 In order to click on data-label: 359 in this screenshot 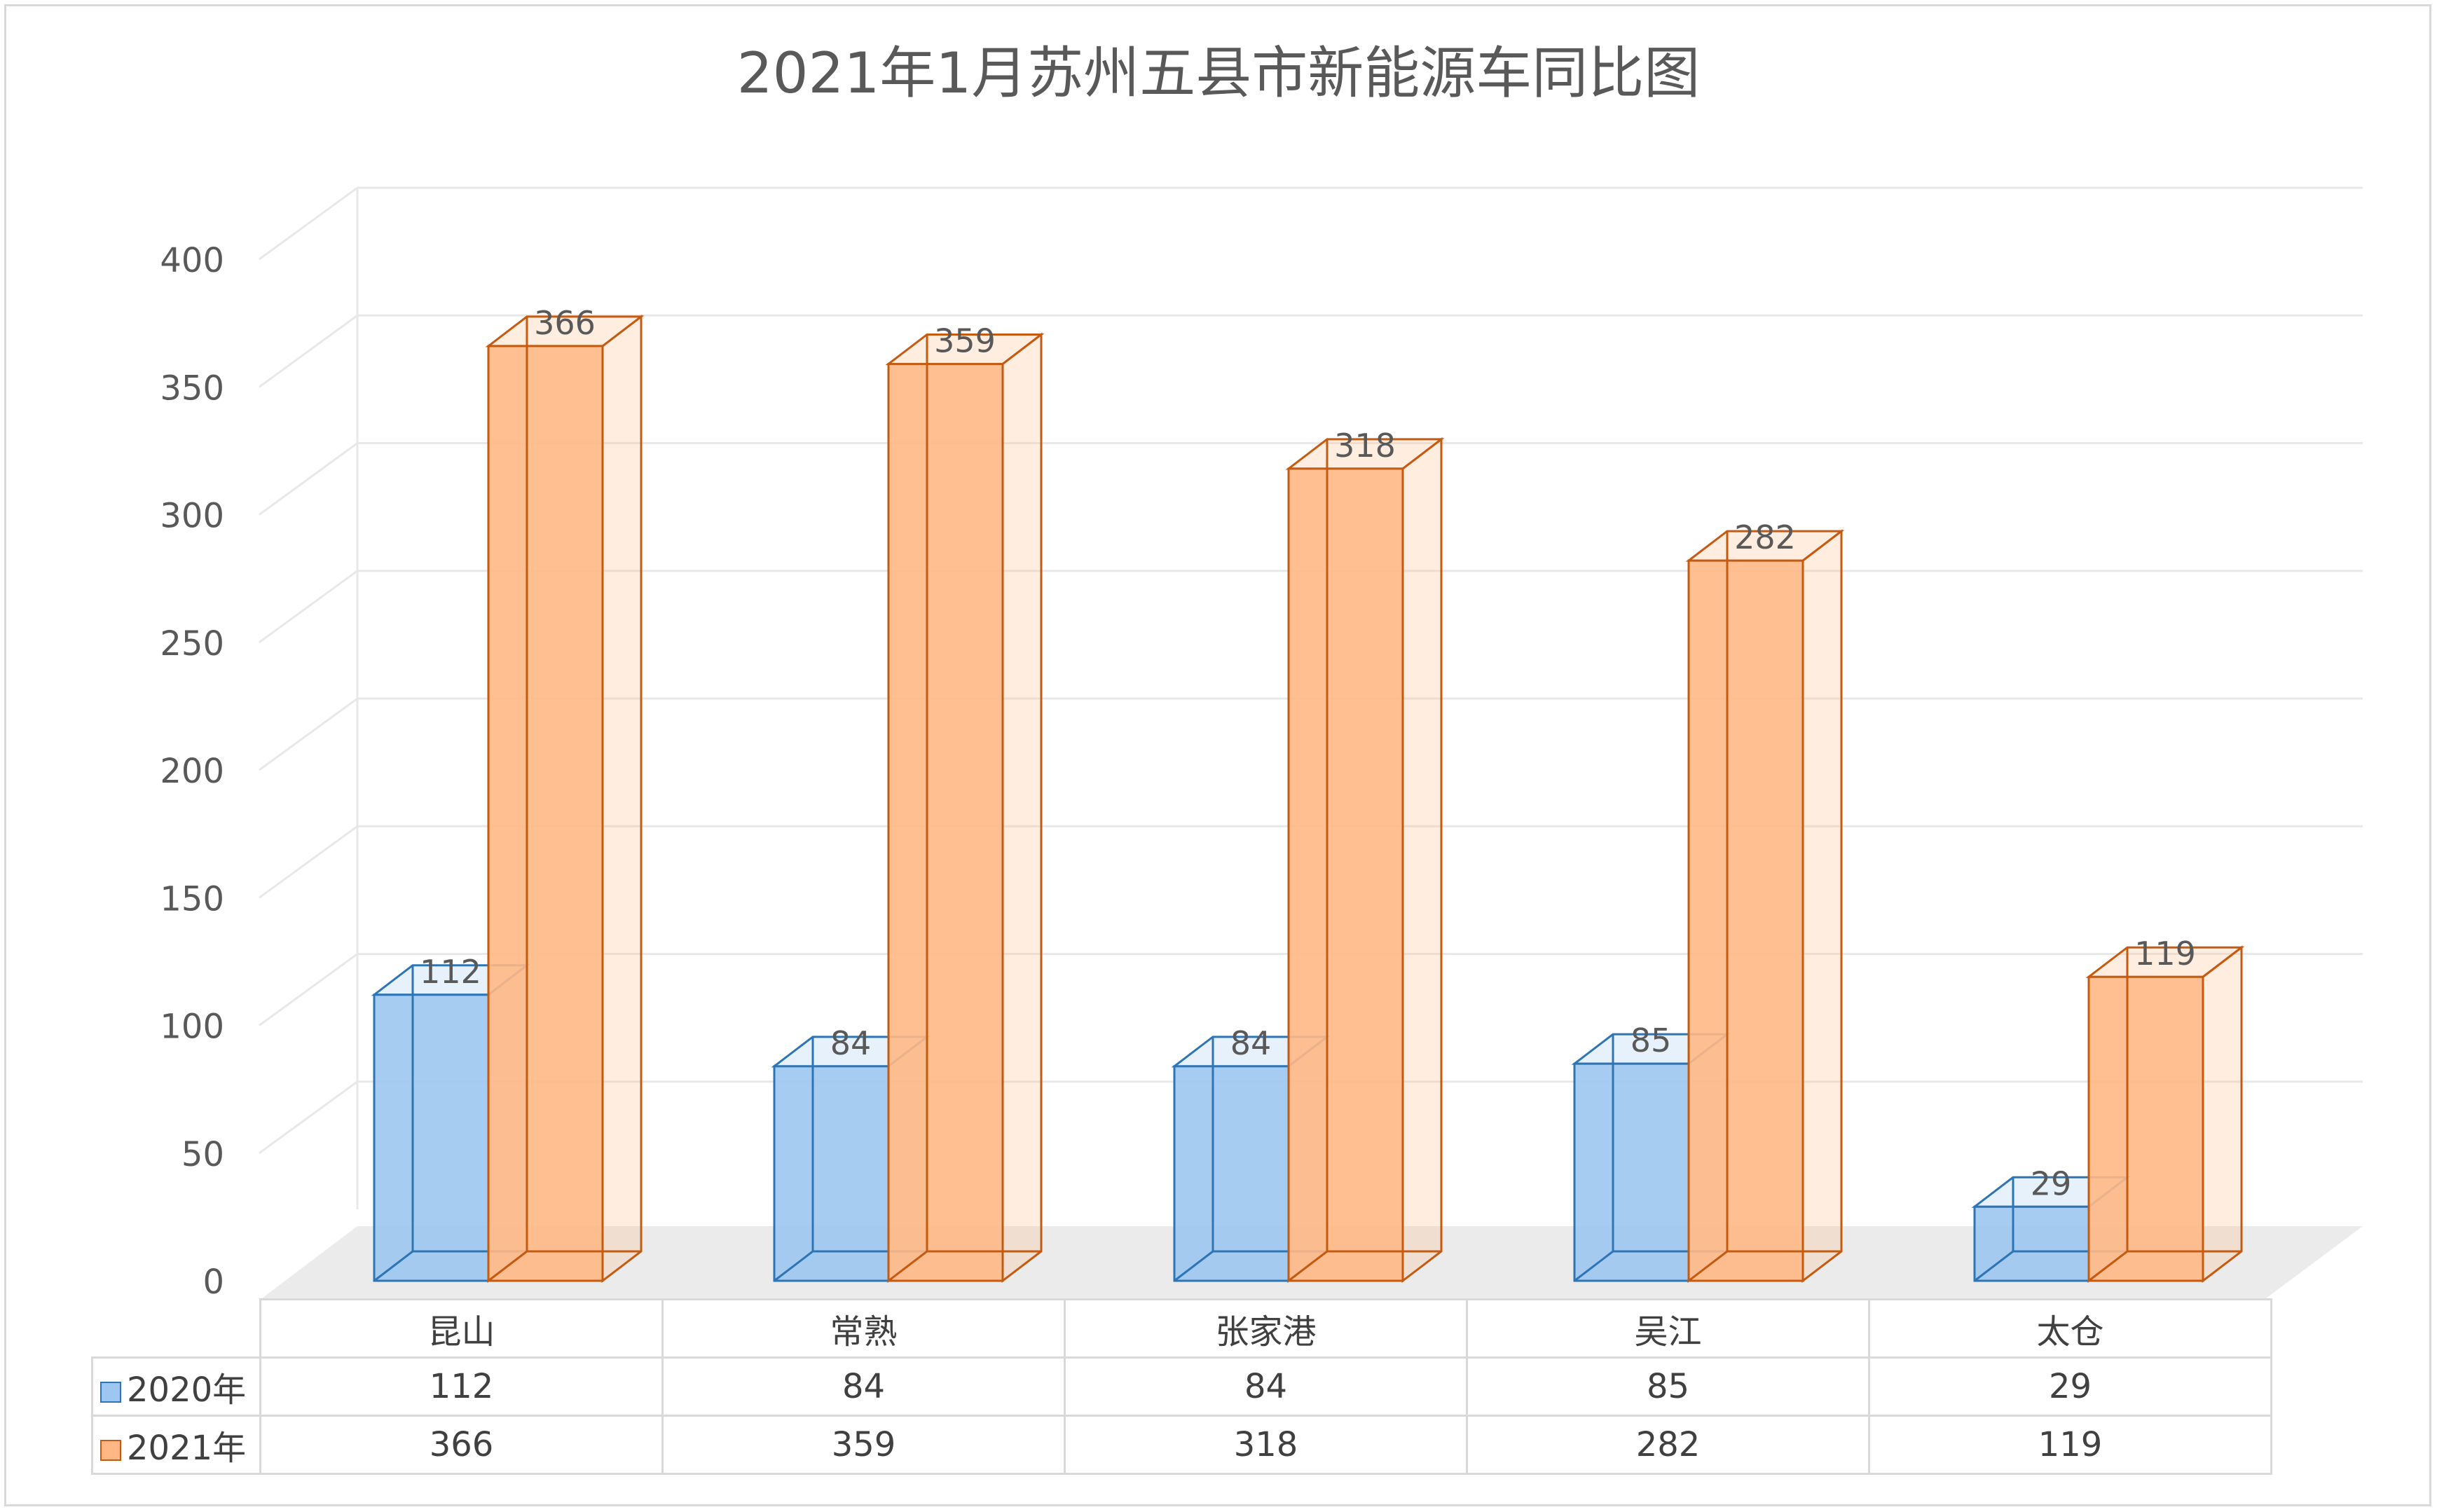, I will do `click(965, 340)`.